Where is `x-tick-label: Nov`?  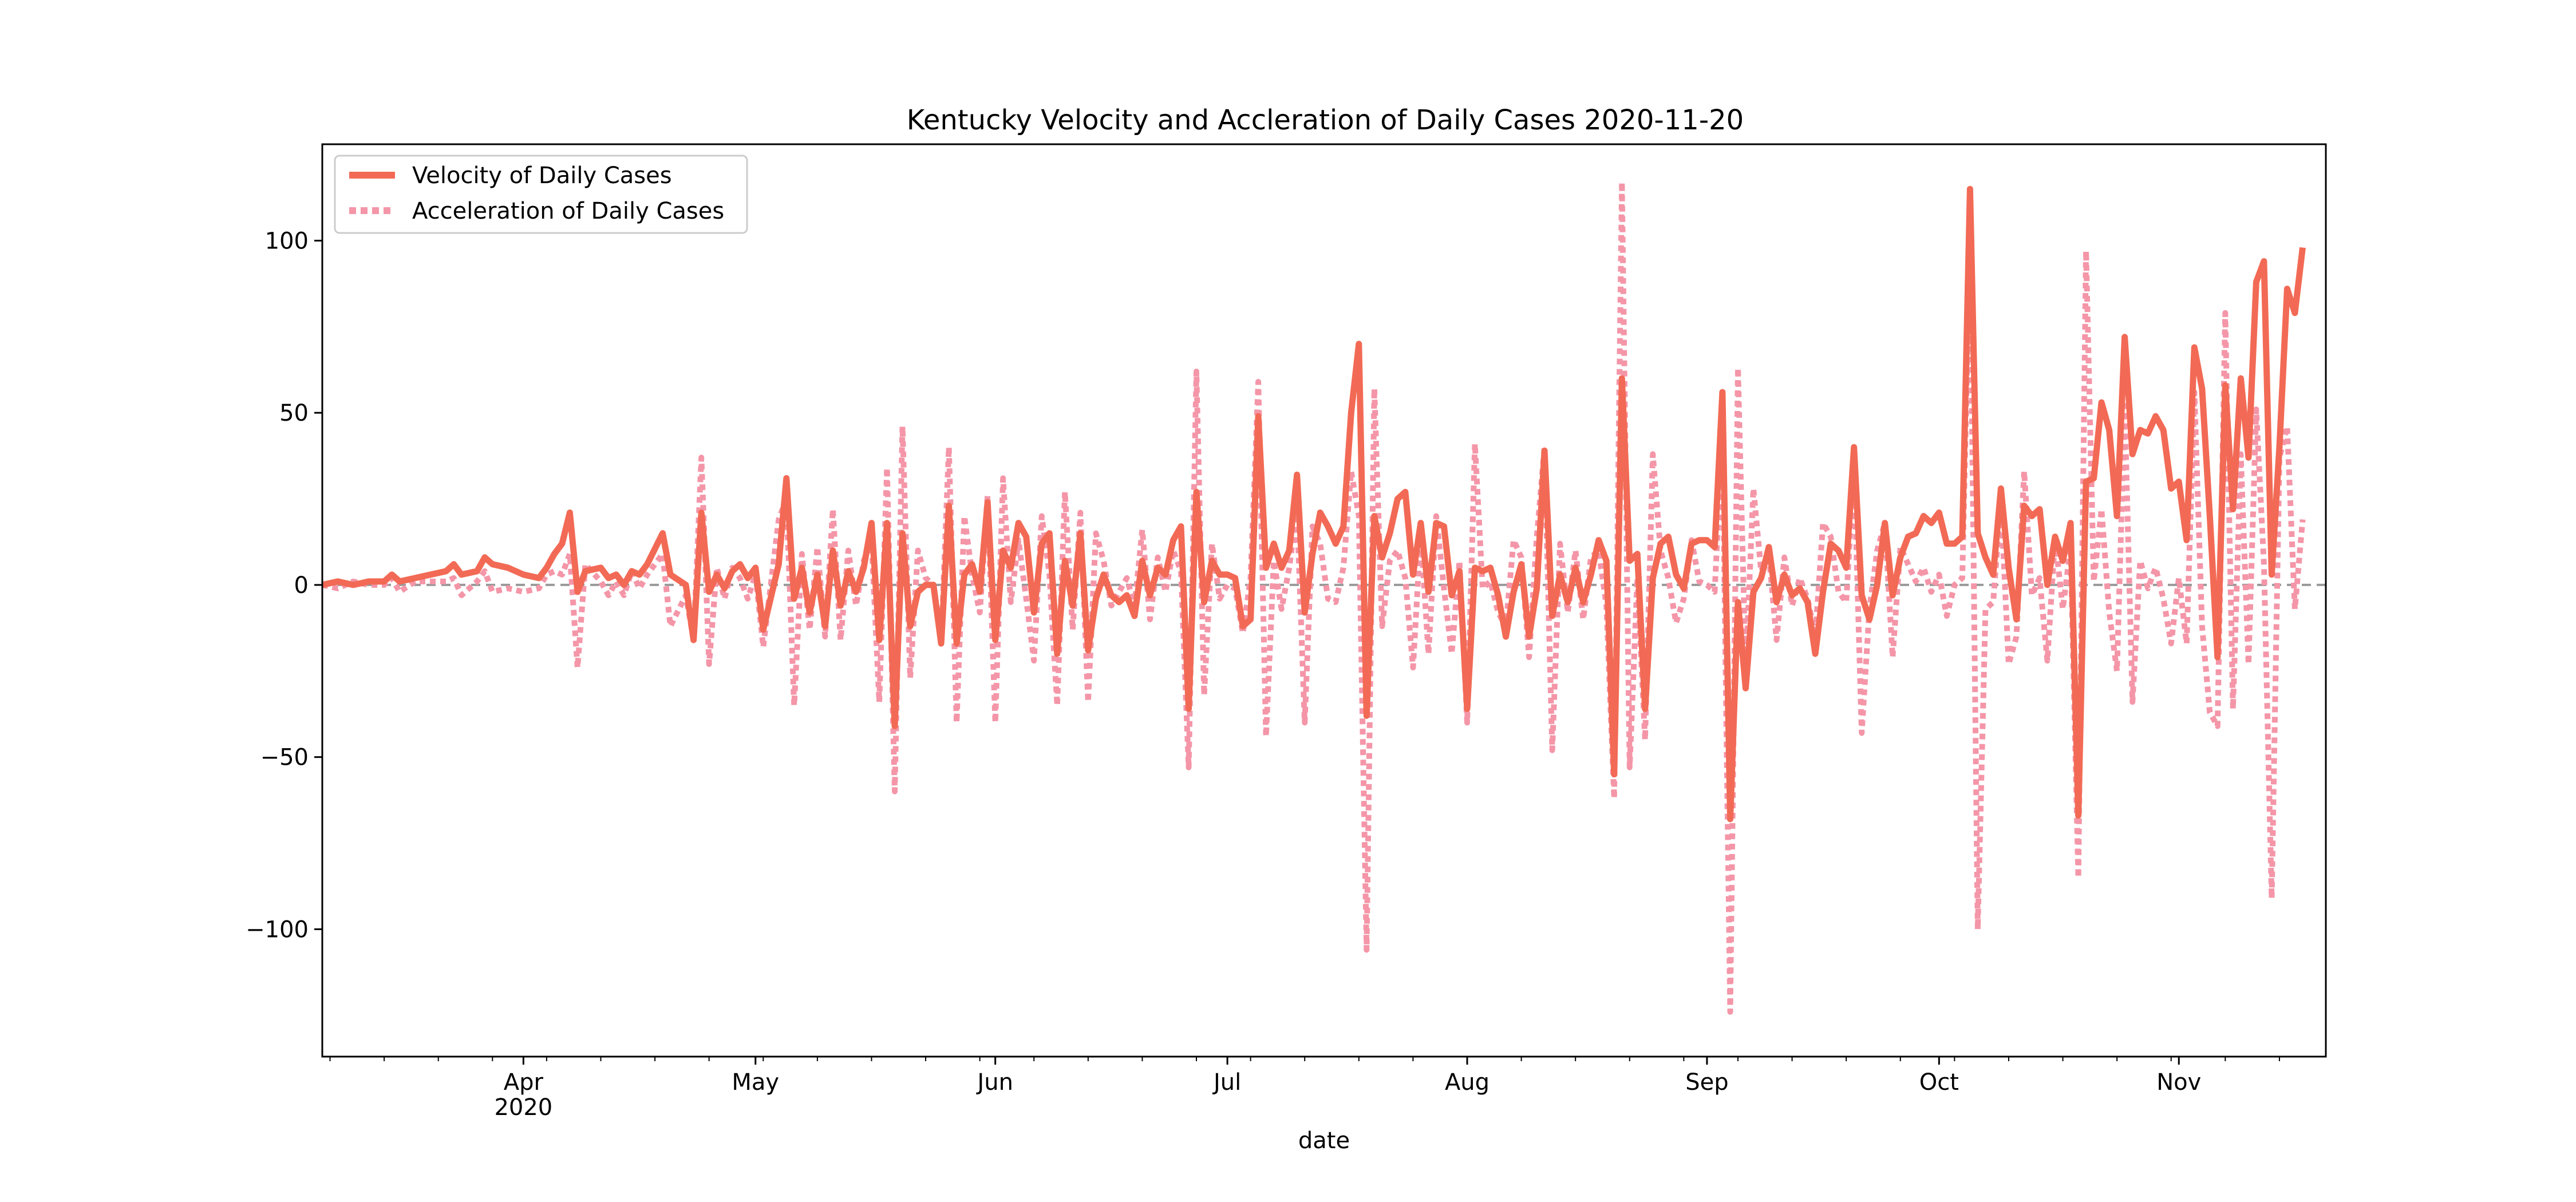
x-tick-label: Nov is located at coordinates (2178, 1082).